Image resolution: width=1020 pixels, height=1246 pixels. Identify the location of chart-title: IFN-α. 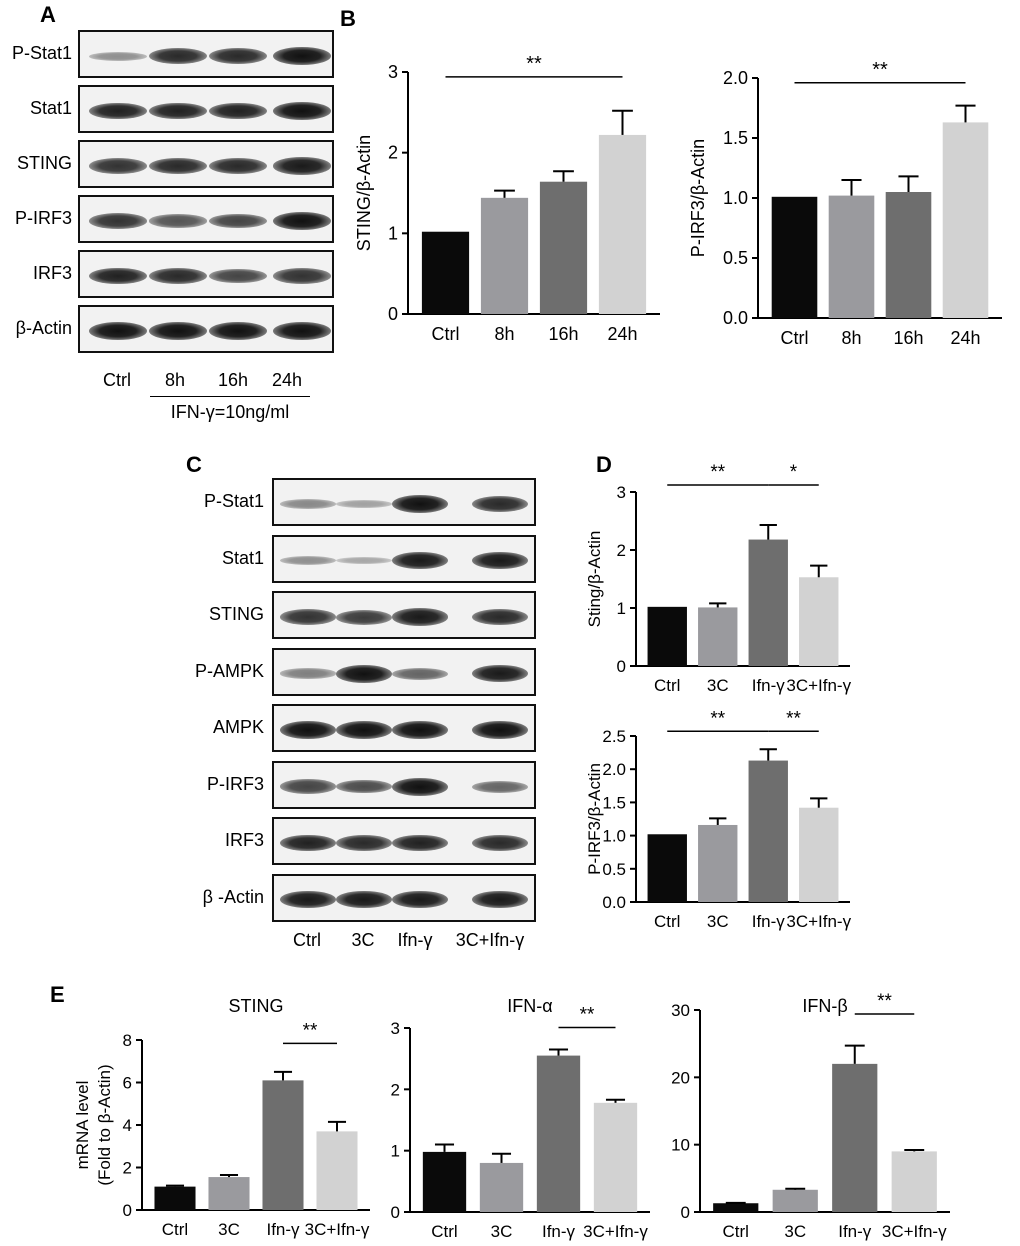
(529, 1006).